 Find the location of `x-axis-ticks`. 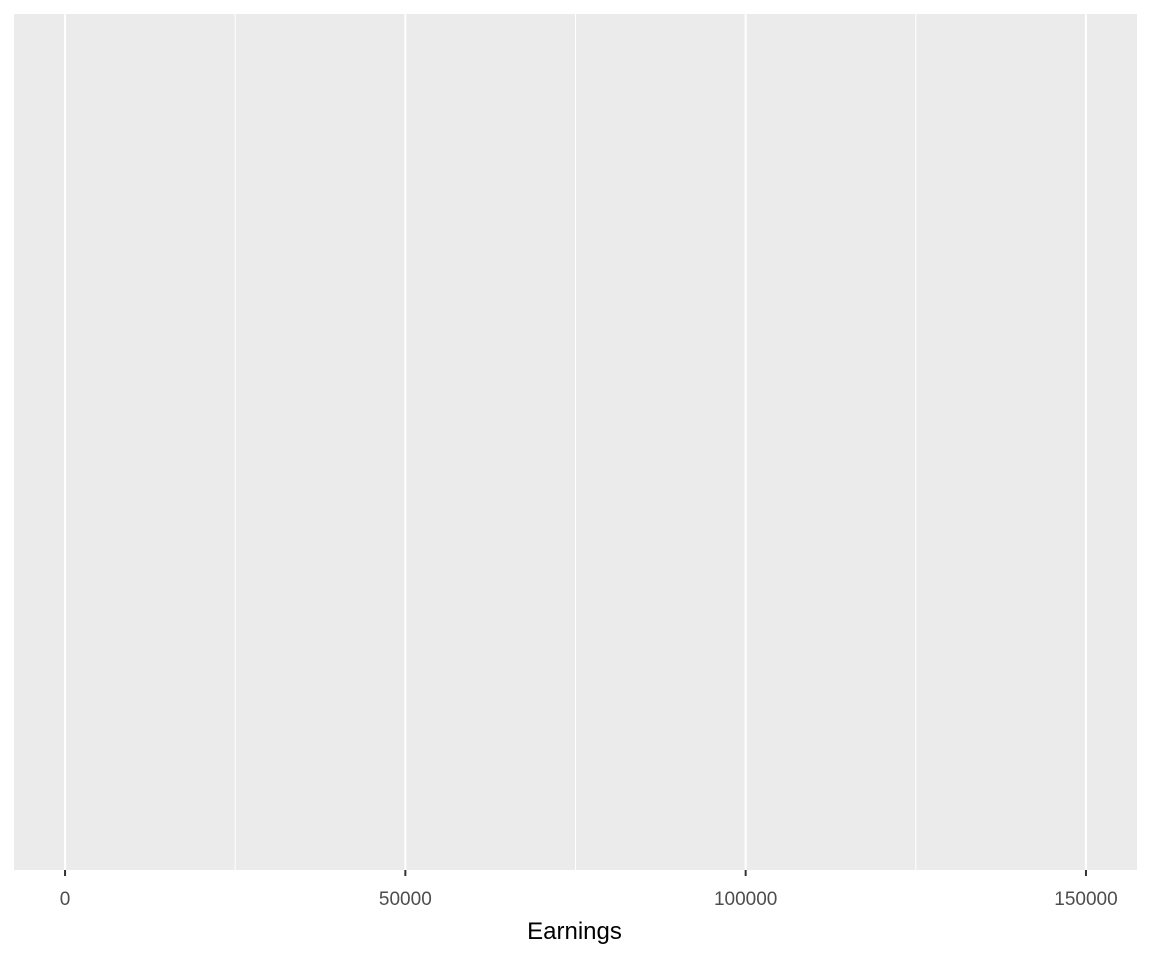

x-axis-ticks is located at coordinates (575, 873).